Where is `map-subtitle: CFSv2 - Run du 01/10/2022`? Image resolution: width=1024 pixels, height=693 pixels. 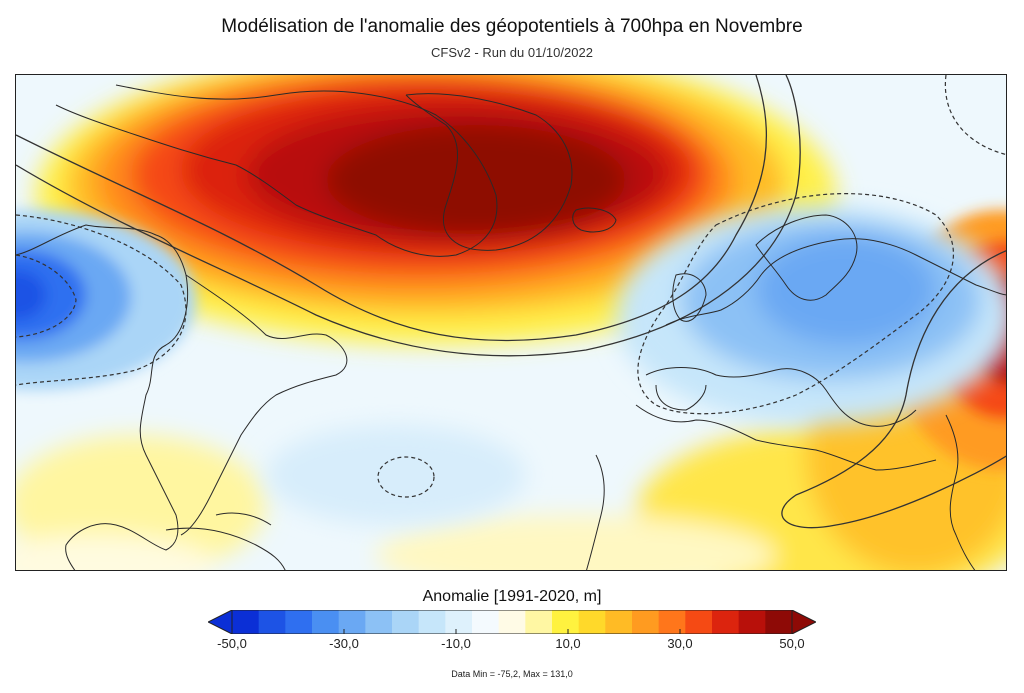
map-subtitle: CFSv2 - Run du 01/10/2022 is located at coordinates (512, 52).